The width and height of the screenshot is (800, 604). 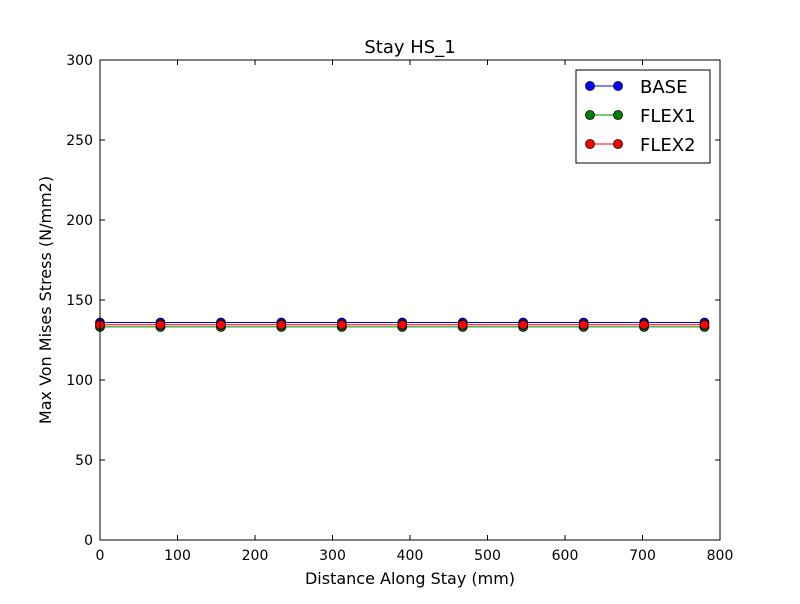 I want to click on legend-label-flex1: FLEX1, so click(x=668, y=116).